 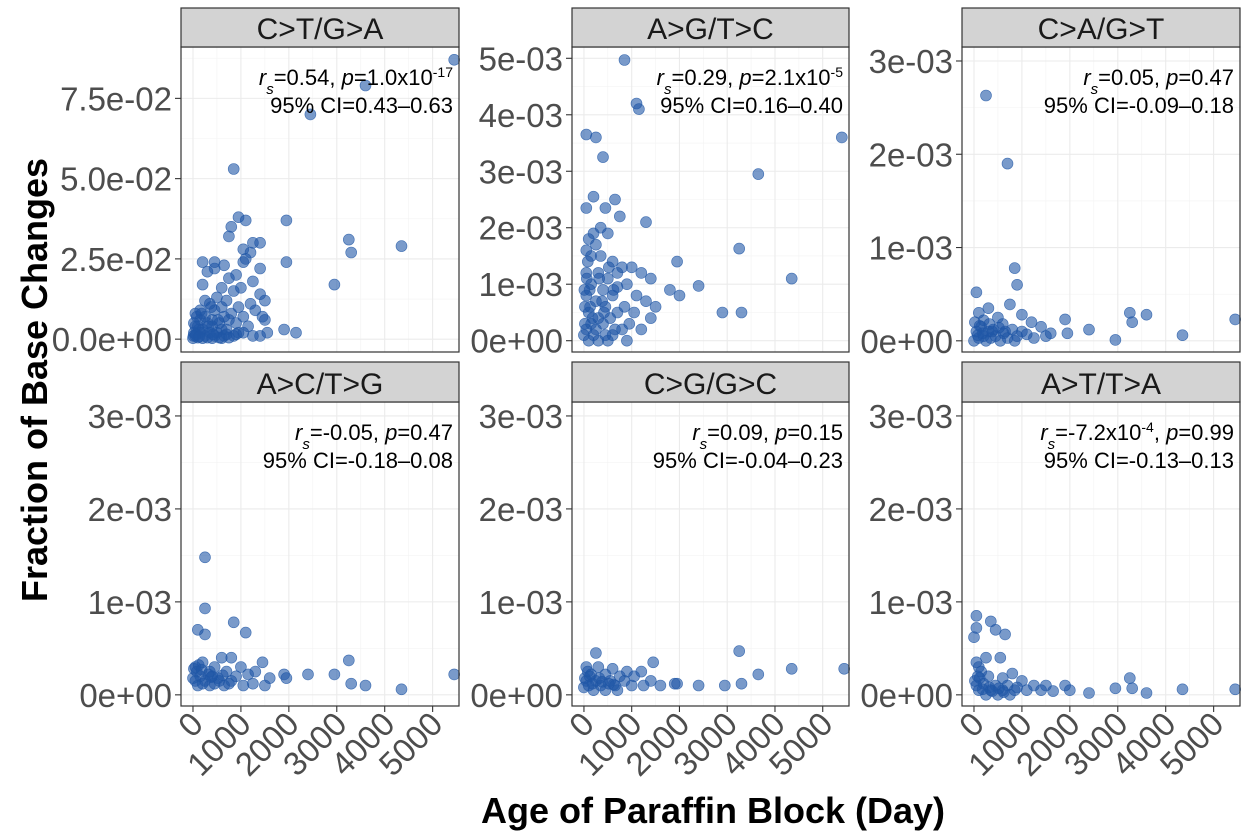 I want to click on facet-strip-label: C>A/G>T, so click(x=1101, y=29).